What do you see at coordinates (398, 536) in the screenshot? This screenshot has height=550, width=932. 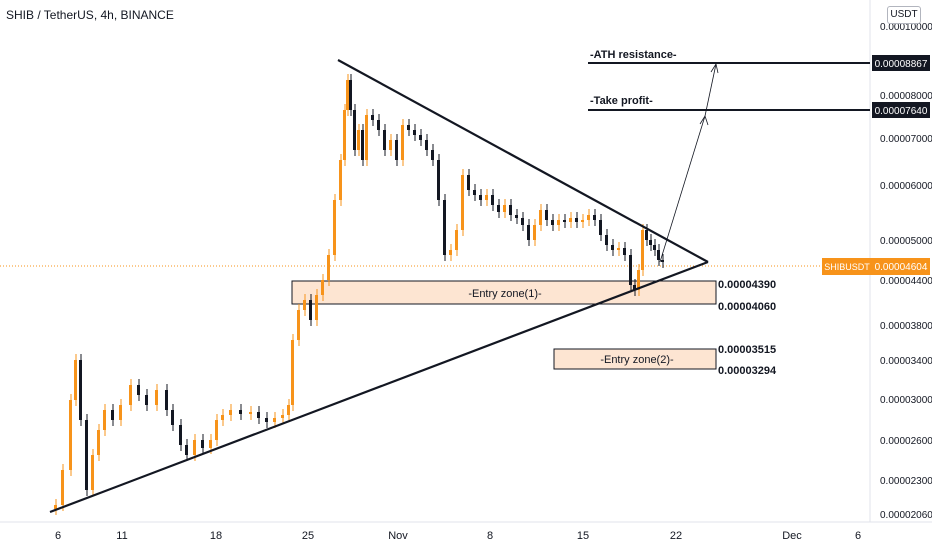 I see `x-tick: Nov` at bounding box center [398, 536].